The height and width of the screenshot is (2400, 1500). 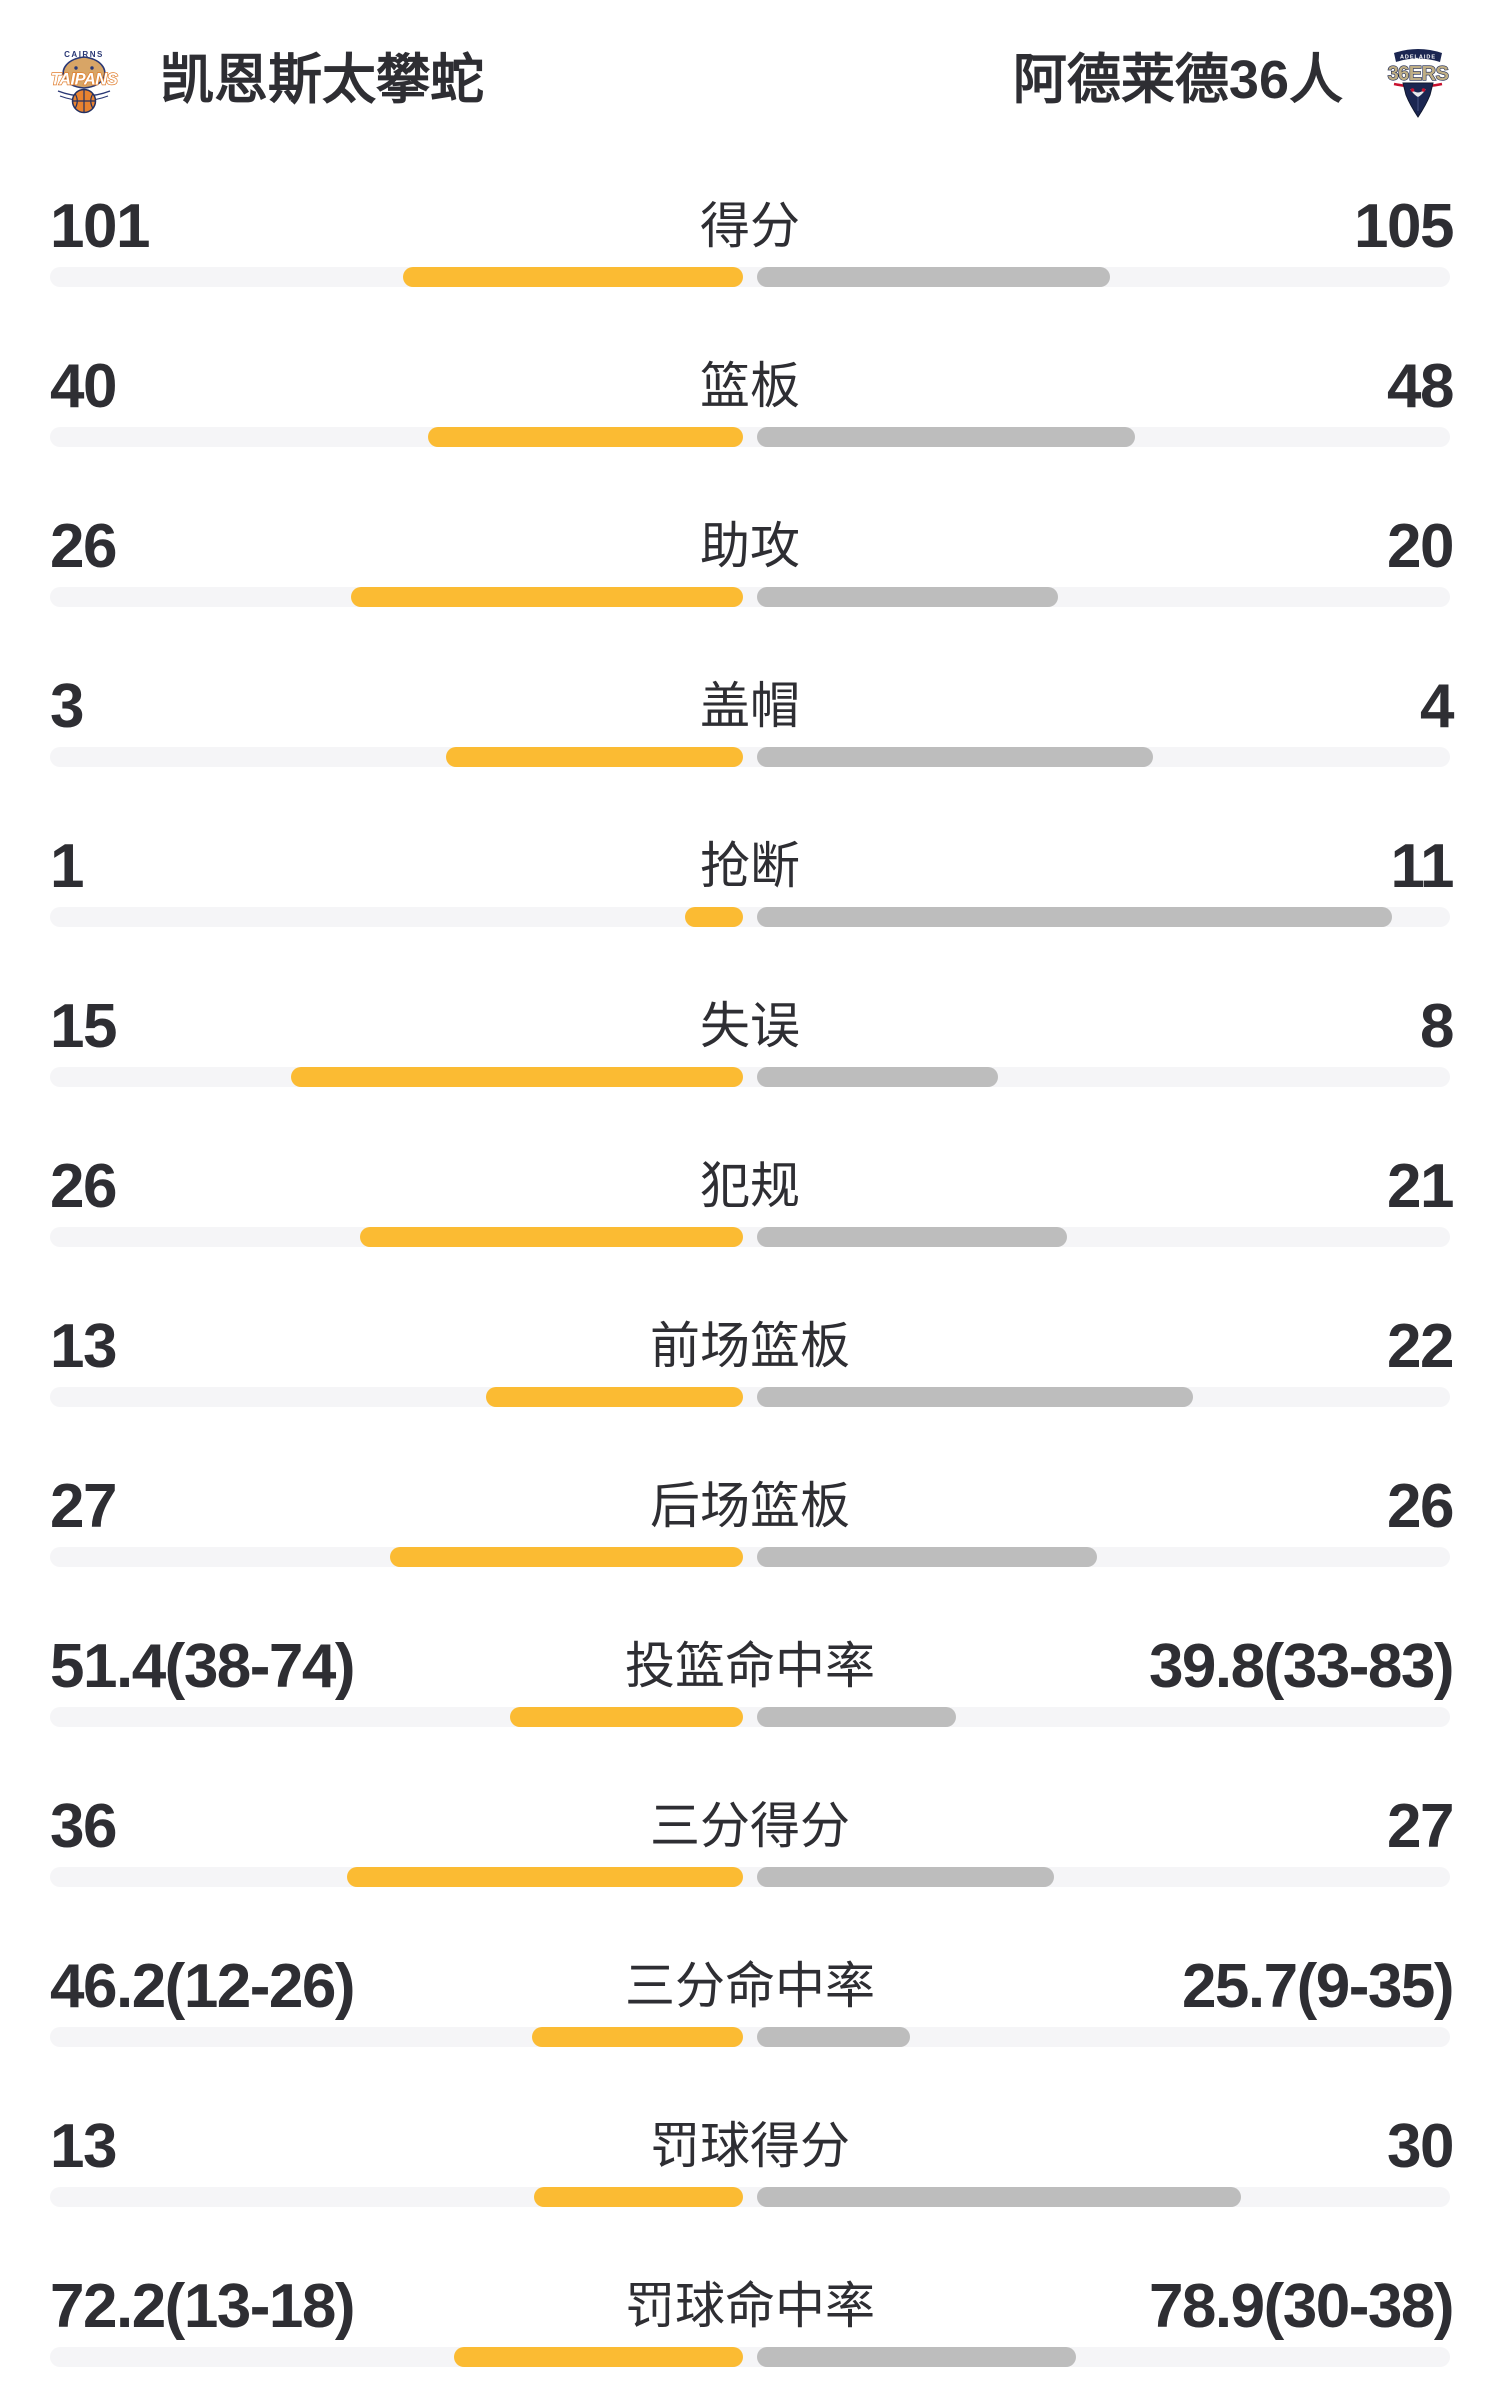 What do you see at coordinates (83, 1826) in the screenshot?
I see `home-value: 36` at bounding box center [83, 1826].